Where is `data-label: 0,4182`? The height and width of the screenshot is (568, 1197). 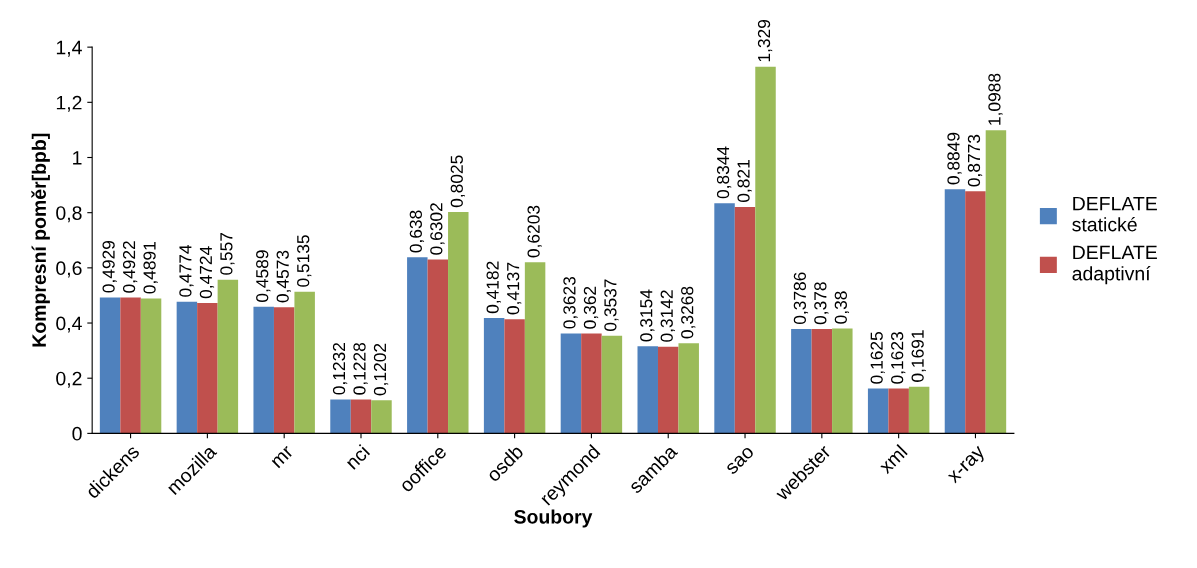
data-label: 0,4182 is located at coordinates (493, 287).